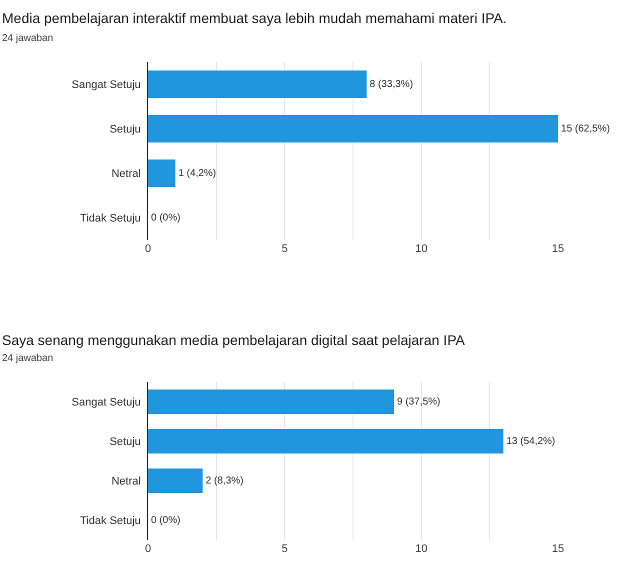  Describe the element at coordinates (197, 173) in the screenshot. I see `data-label: 1 (4,2%)` at that location.